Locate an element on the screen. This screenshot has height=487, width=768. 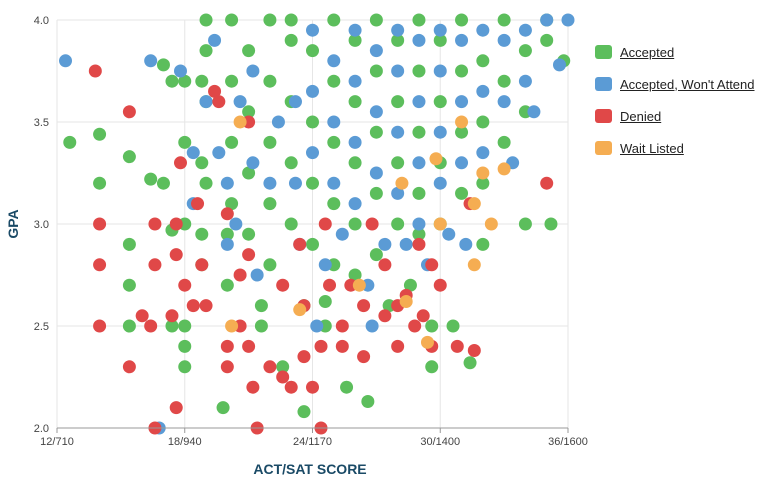
y-tick-label: 2.5 is located at coordinates (41, 327).